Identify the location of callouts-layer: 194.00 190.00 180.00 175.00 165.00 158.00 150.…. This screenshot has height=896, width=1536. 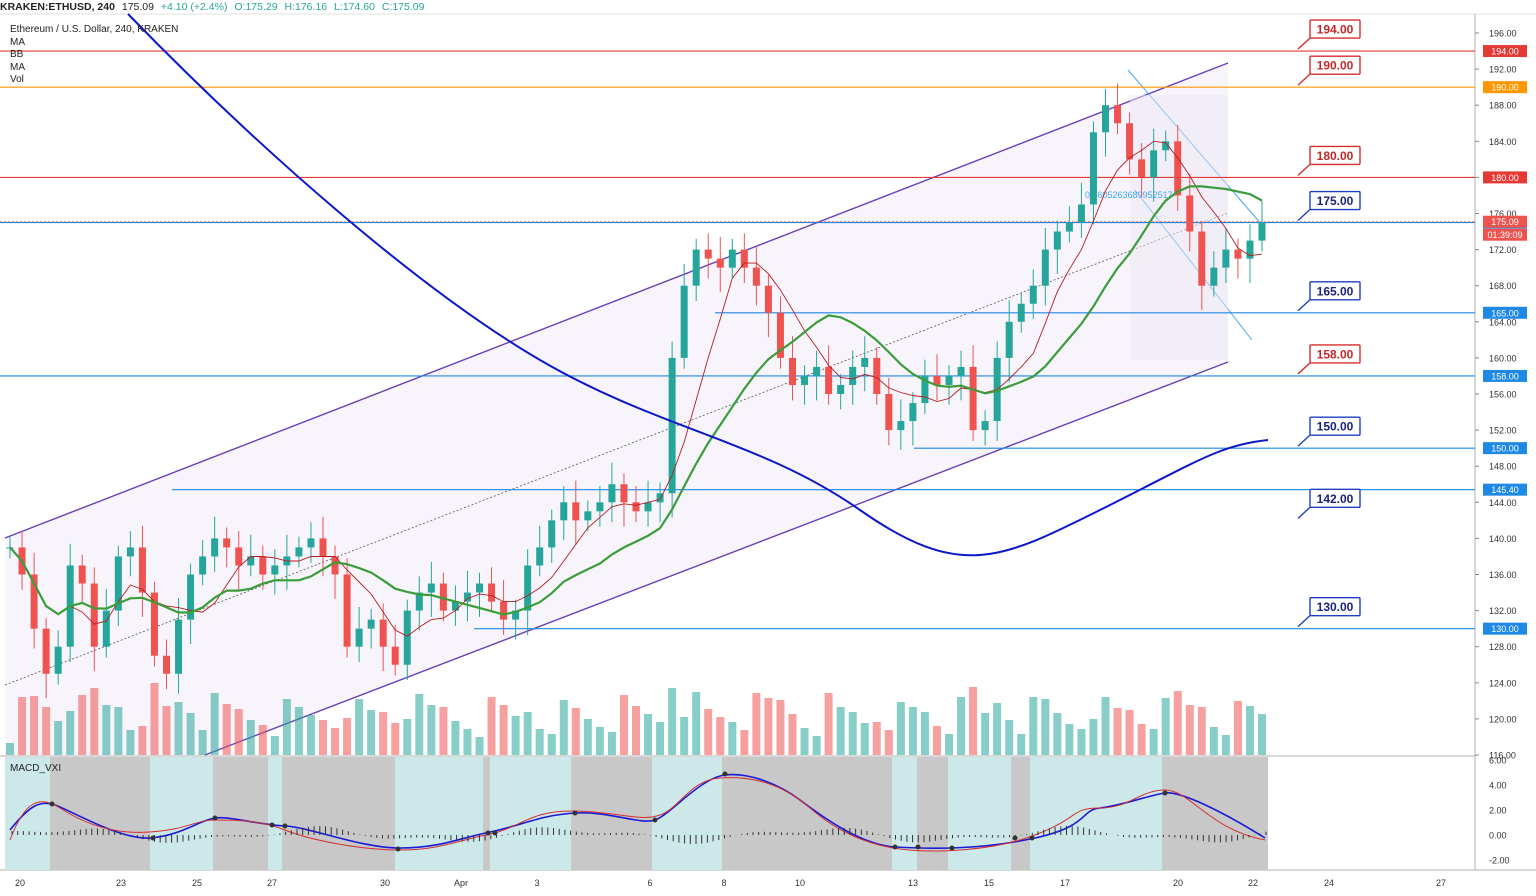
(1329, 323).